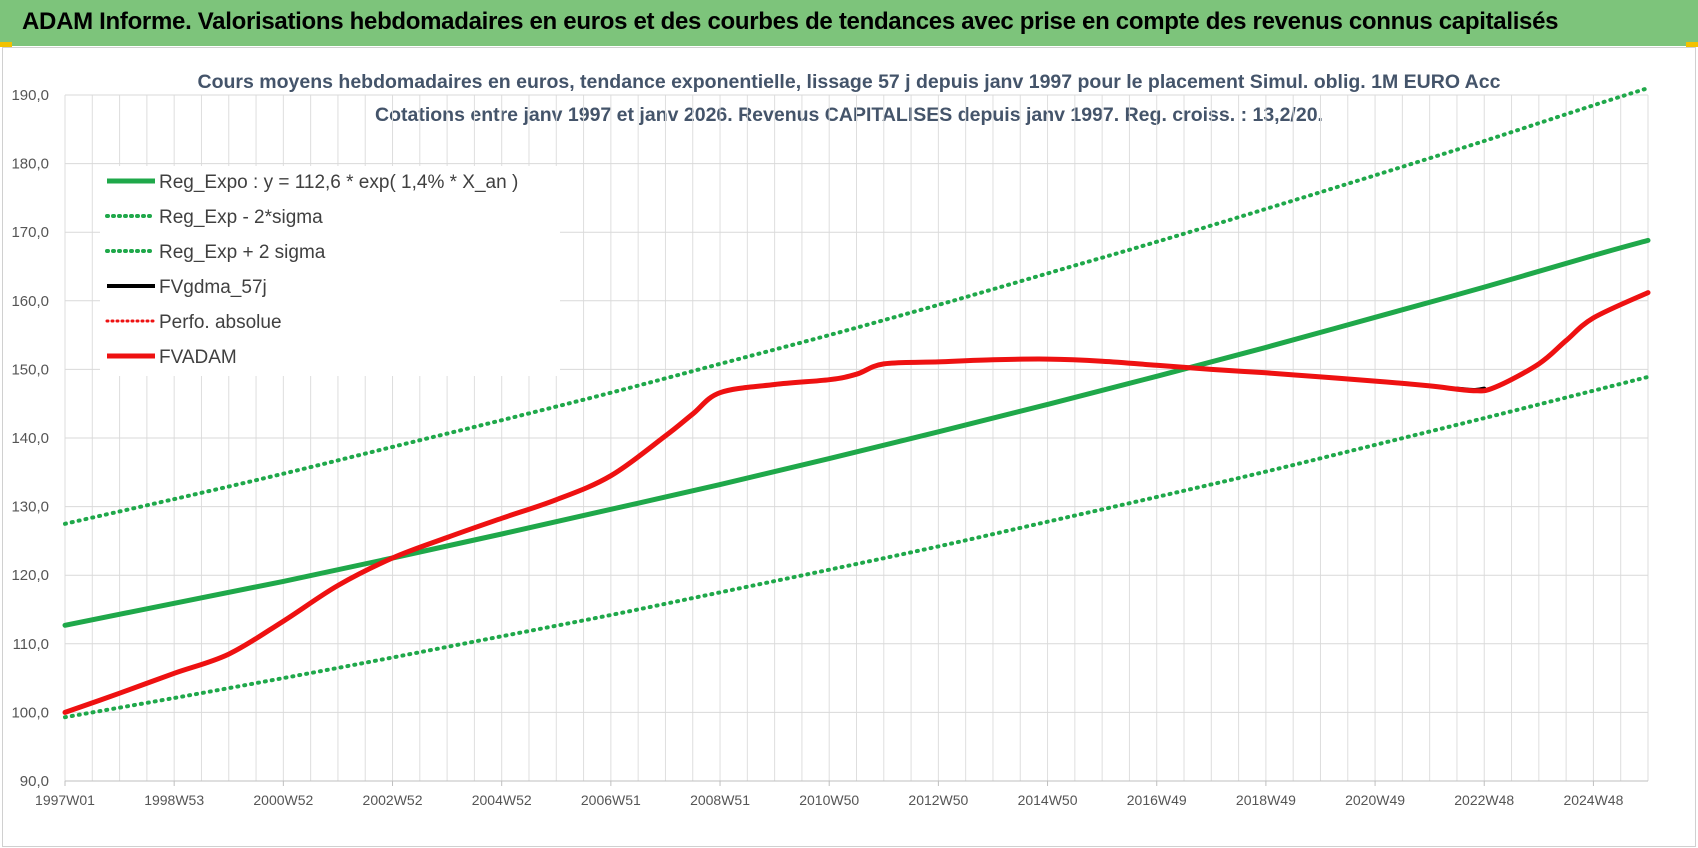 This screenshot has height=848, width=1698. Describe the element at coordinates (30, 232) in the screenshot. I see `y-tick-label: 170,0` at that location.